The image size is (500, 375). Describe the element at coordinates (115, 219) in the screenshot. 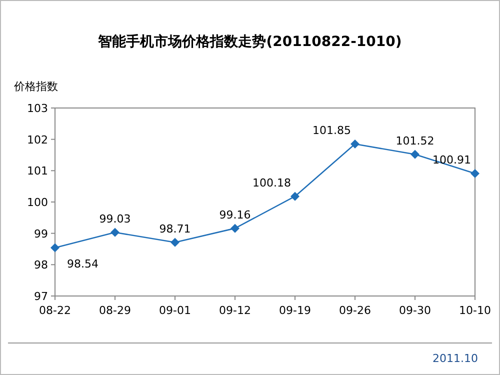

I see `data-label: 99.03` at that location.